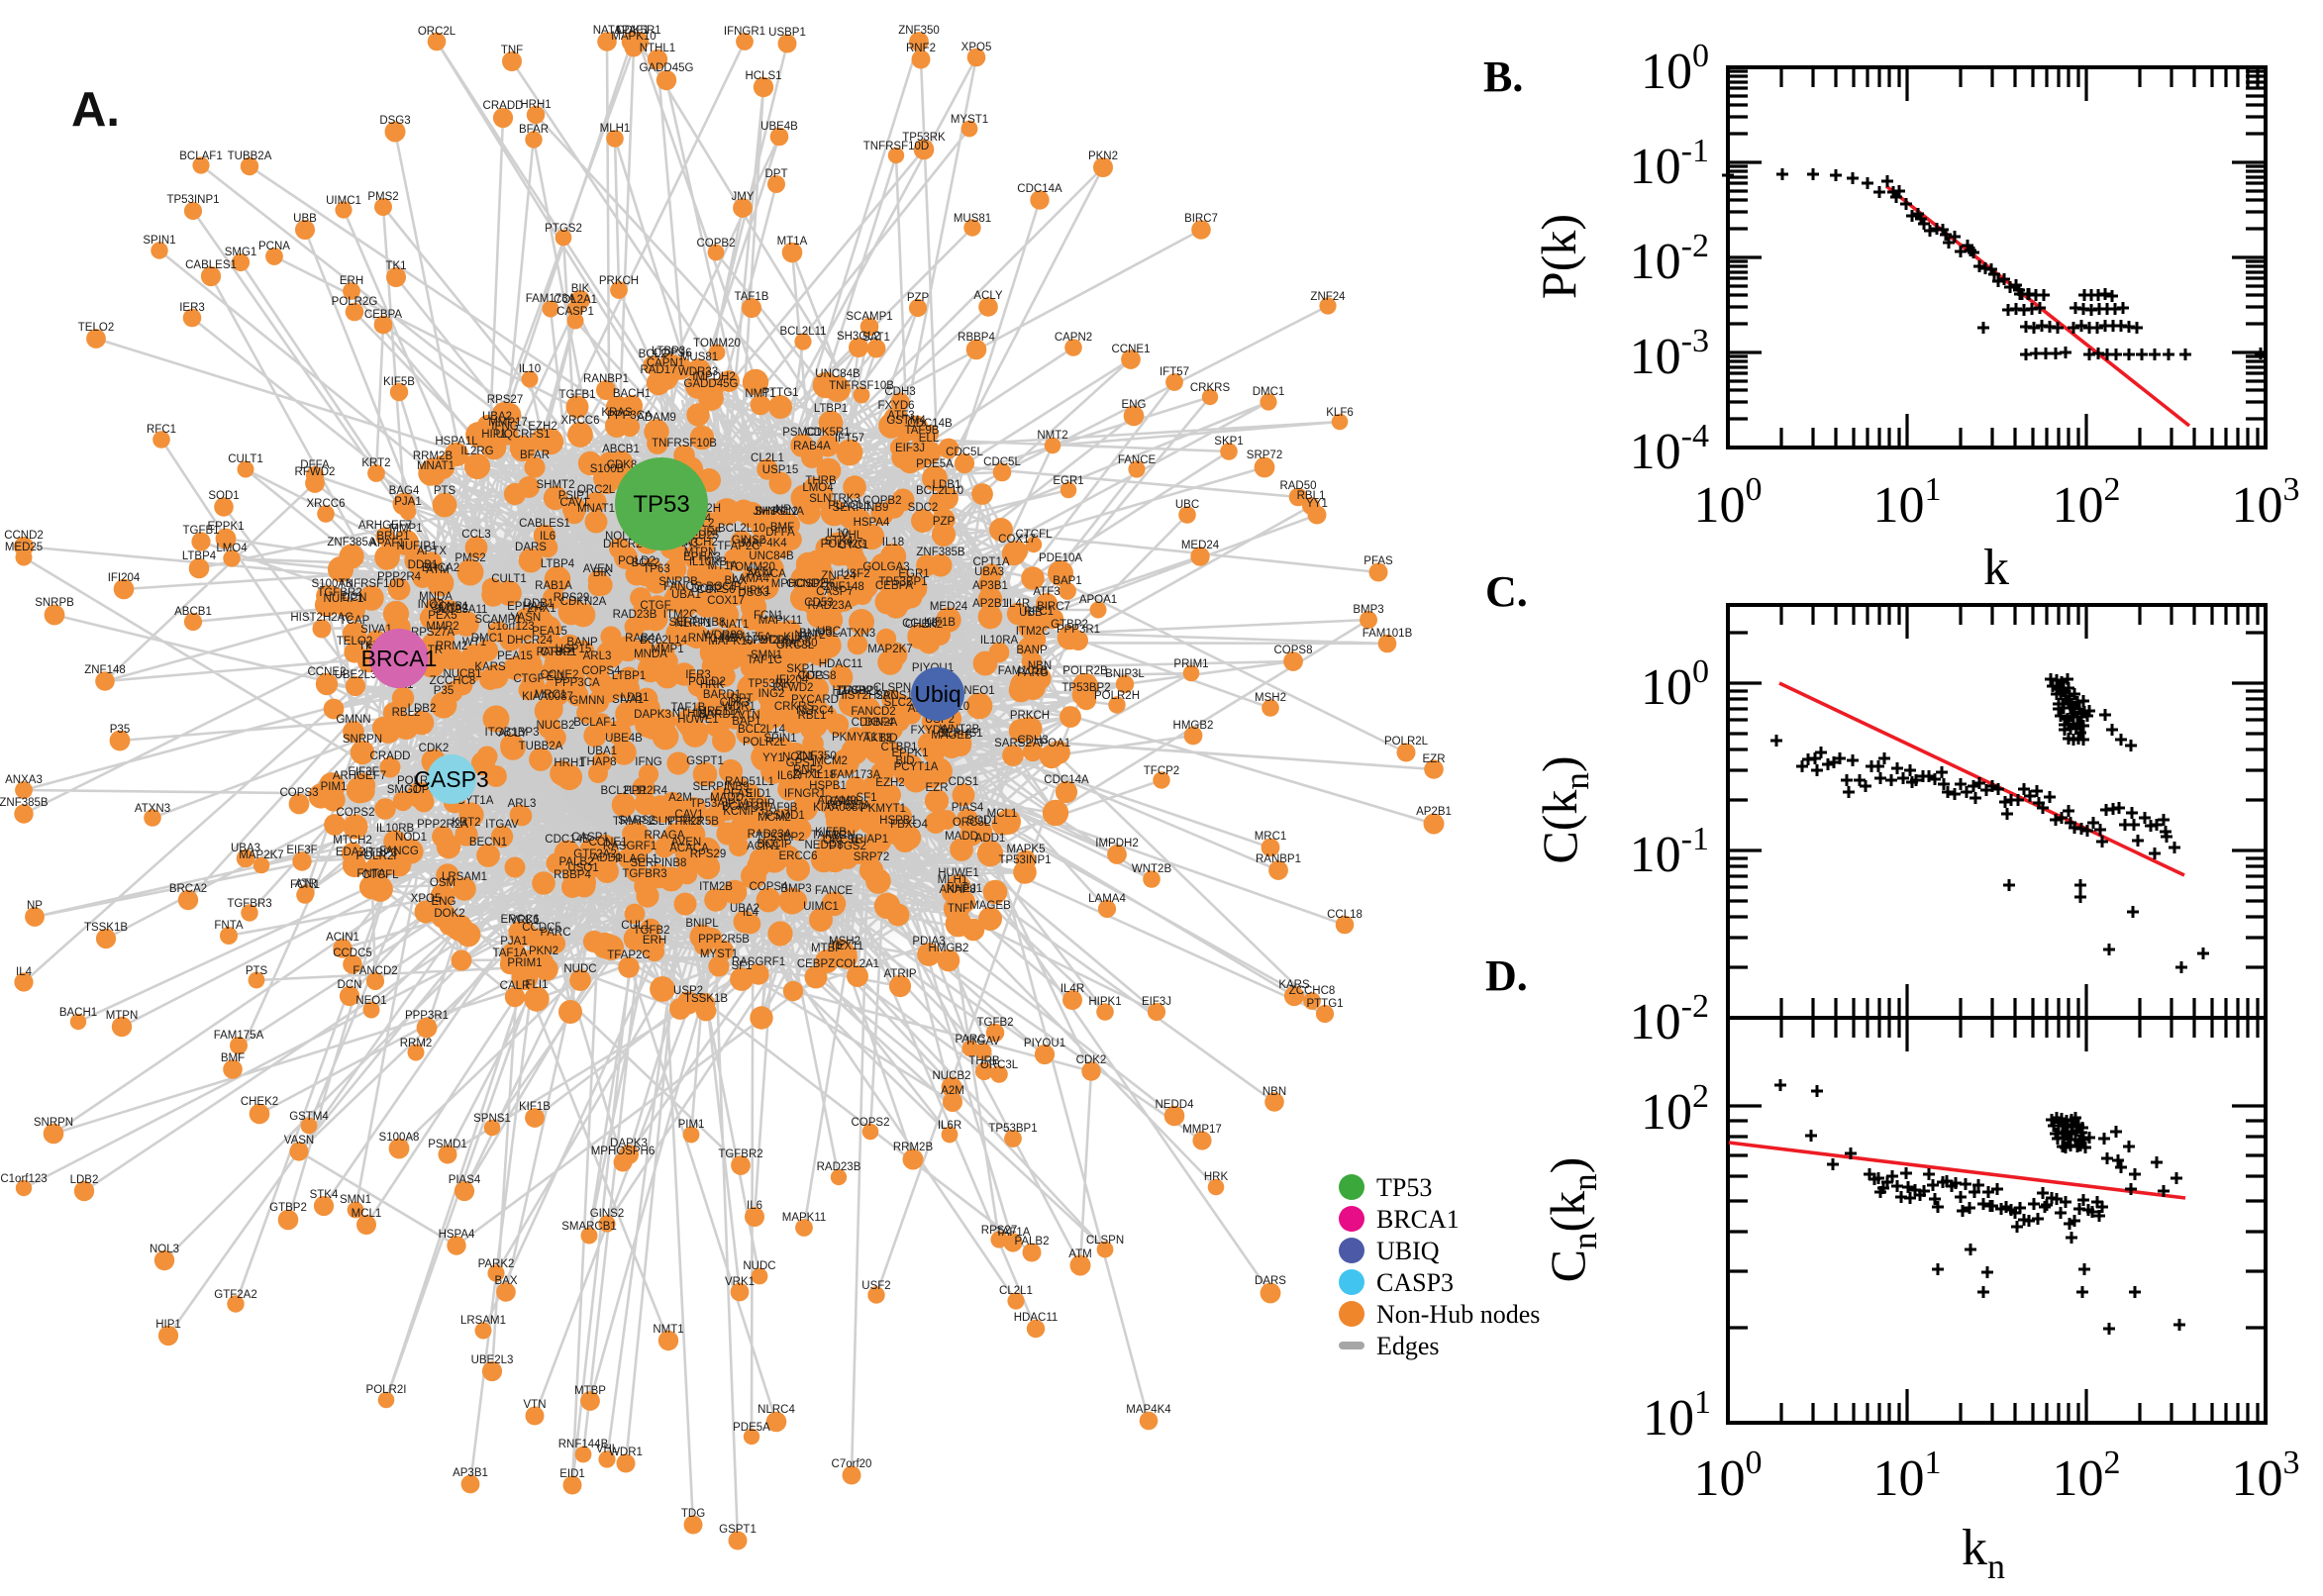 This screenshot has width=2323, height=1596. What do you see at coordinates (809, 636) in the screenshot?
I see `svg-text: NMT2` at bounding box center [809, 636].